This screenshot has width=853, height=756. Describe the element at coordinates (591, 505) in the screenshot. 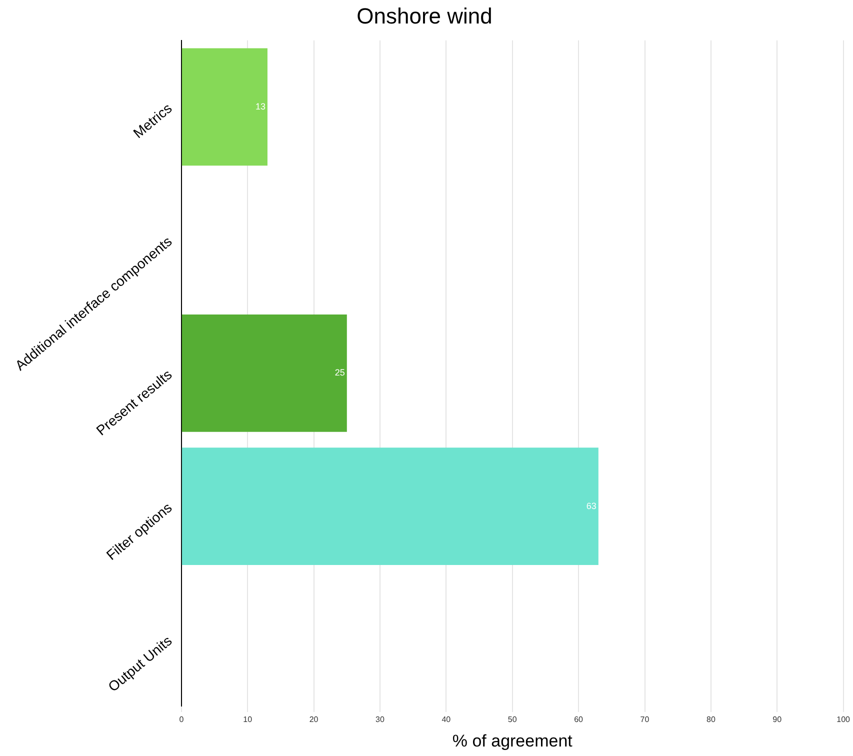

I see `data-label: 63` at that location.